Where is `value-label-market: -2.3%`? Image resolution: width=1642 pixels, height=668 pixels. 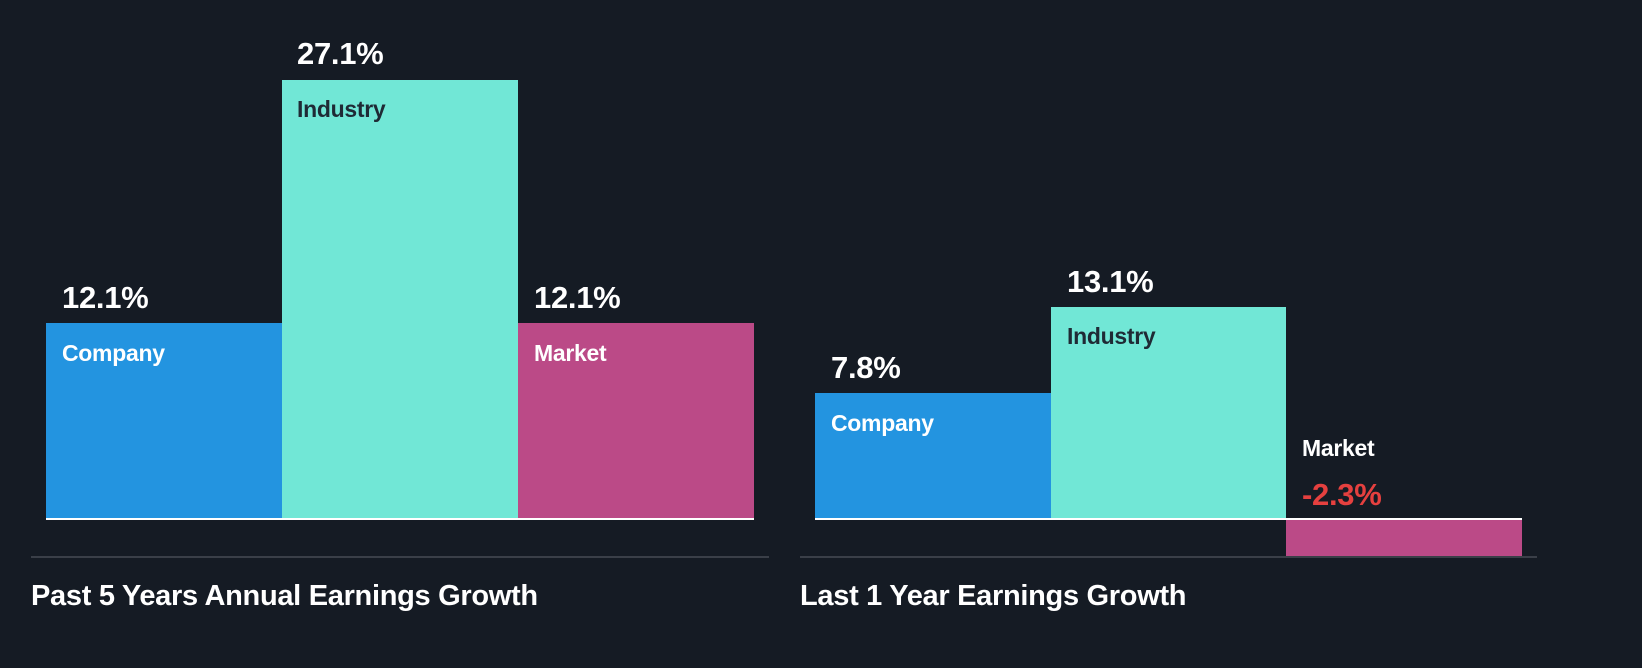
value-label-market: -2.3% is located at coordinates (1342, 494).